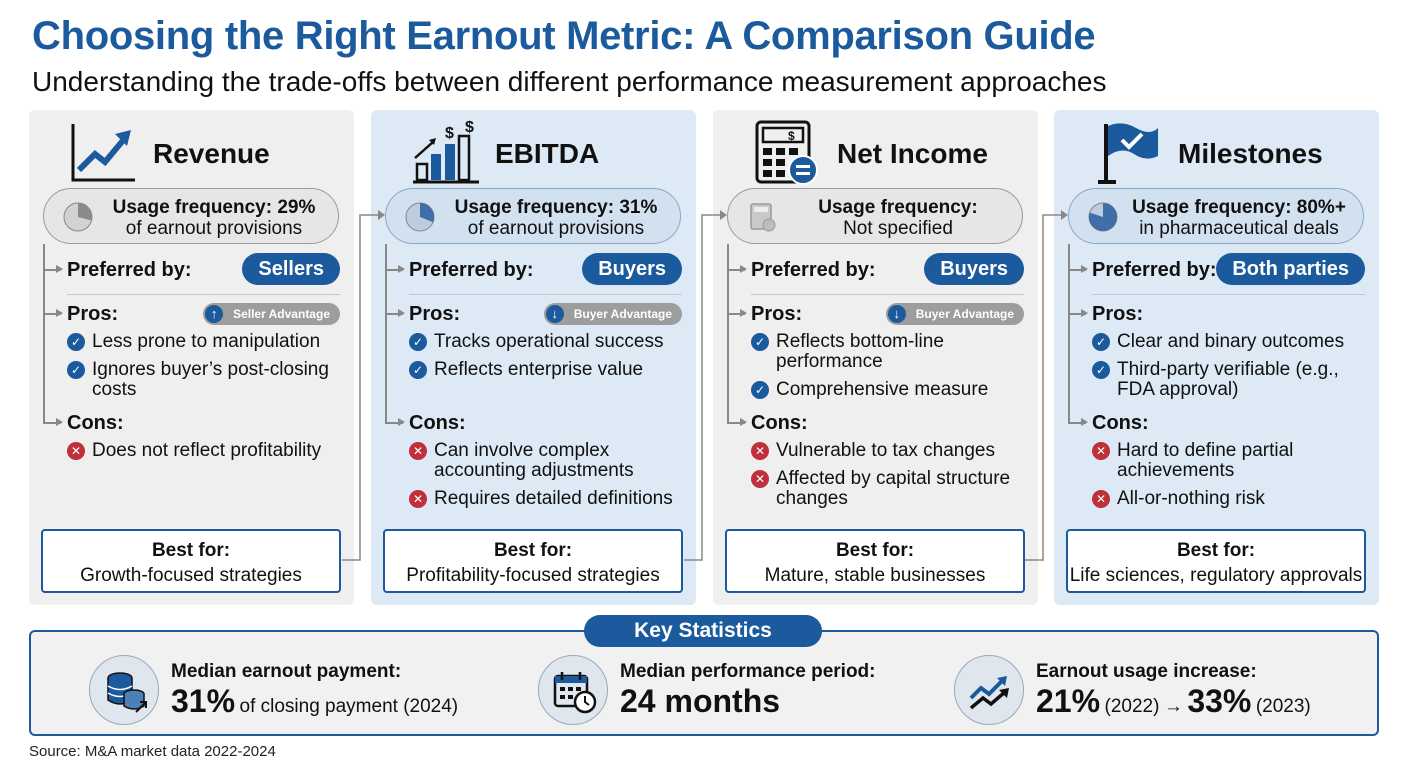 The image size is (1408, 768). What do you see at coordinates (1290, 269) in the screenshot?
I see `preferred-badge: Both parties` at bounding box center [1290, 269].